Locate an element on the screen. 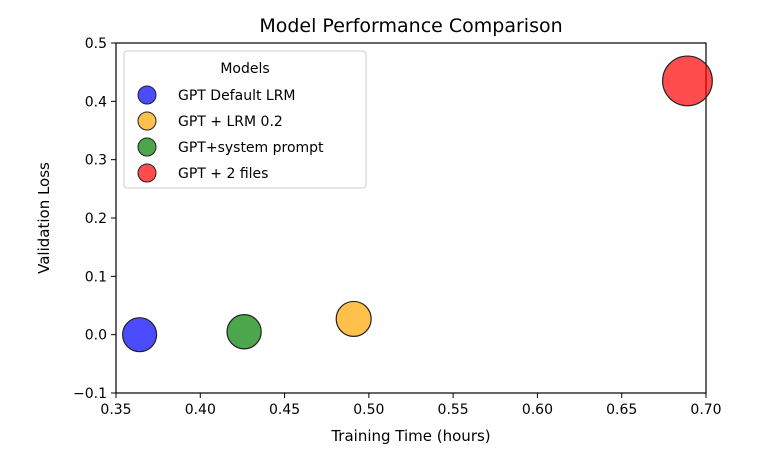 The image size is (765, 462). x-tick-label: 0.60 is located at coordinates (537, 410).